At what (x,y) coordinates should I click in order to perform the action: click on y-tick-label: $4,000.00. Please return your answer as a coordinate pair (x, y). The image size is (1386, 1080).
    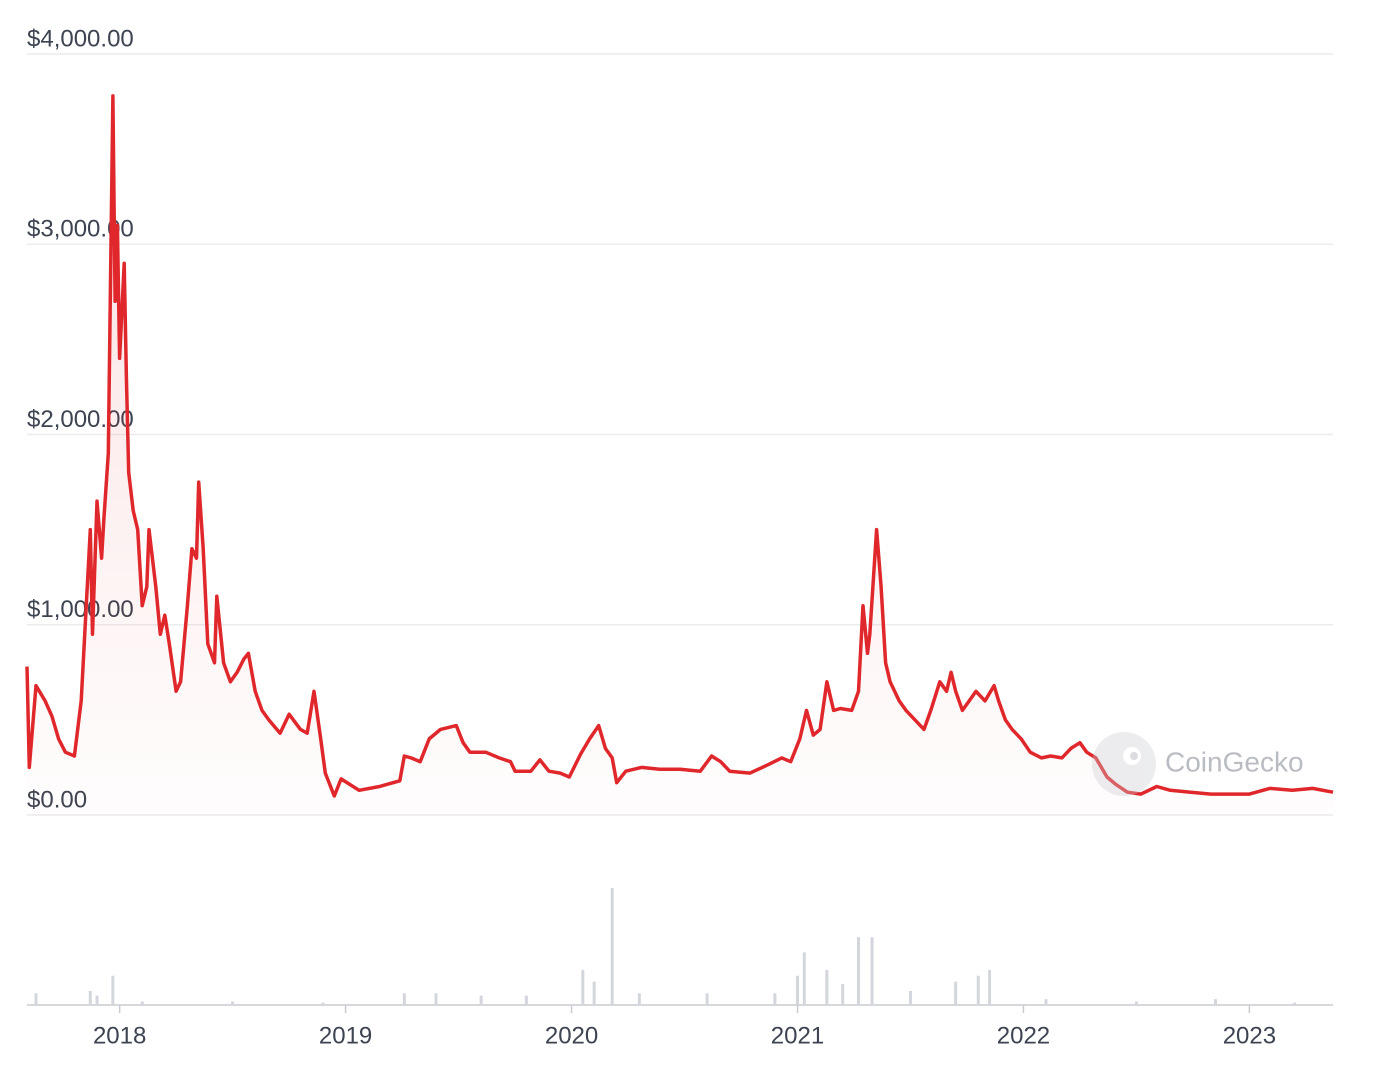
    Looking at the image, I should click on (80, 38).